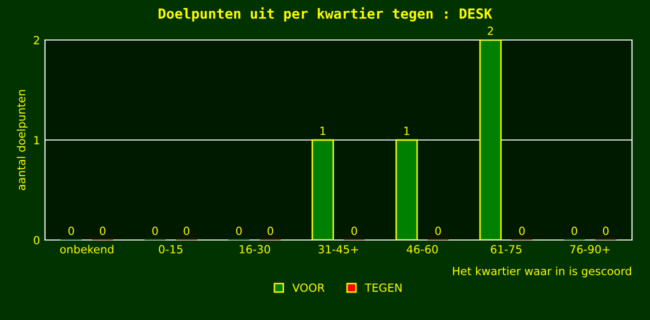 This screenshot has height=320, width=650. Describe the element at coordinates (490, 30) in the screenshot. I see `data-label: 2` at that location.